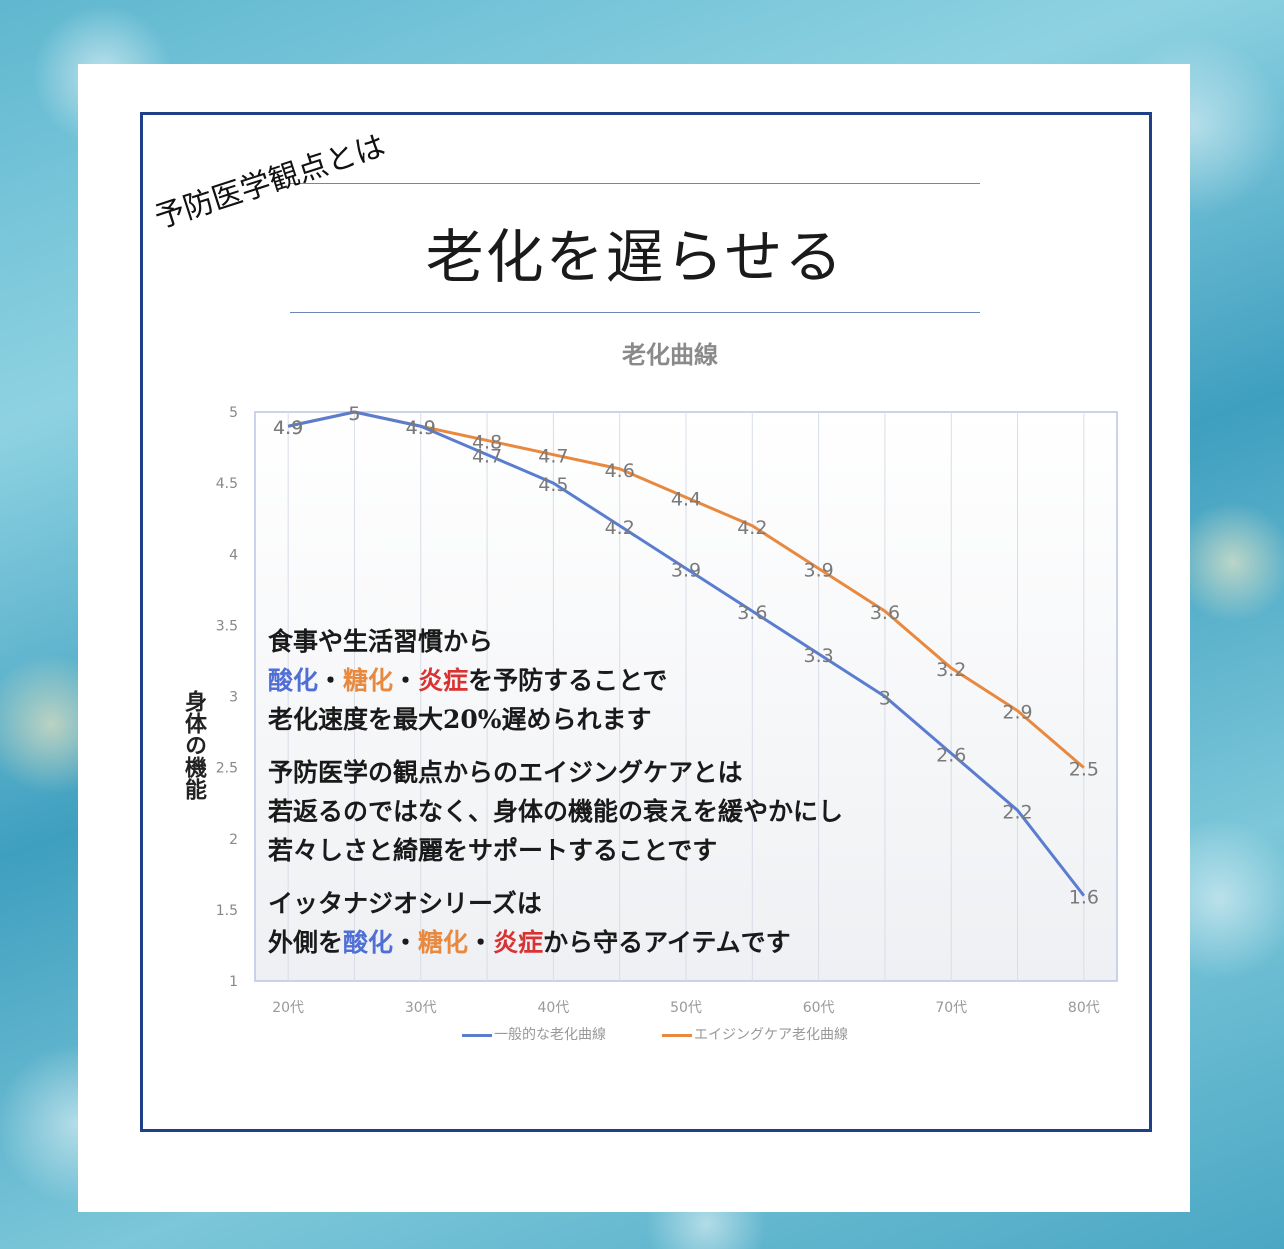 The image size is (1284, 1249). What do you see at coordinates (686, 499) in the screenshot?
I see `data-label: 4.4` at bounding box center [686, 499].